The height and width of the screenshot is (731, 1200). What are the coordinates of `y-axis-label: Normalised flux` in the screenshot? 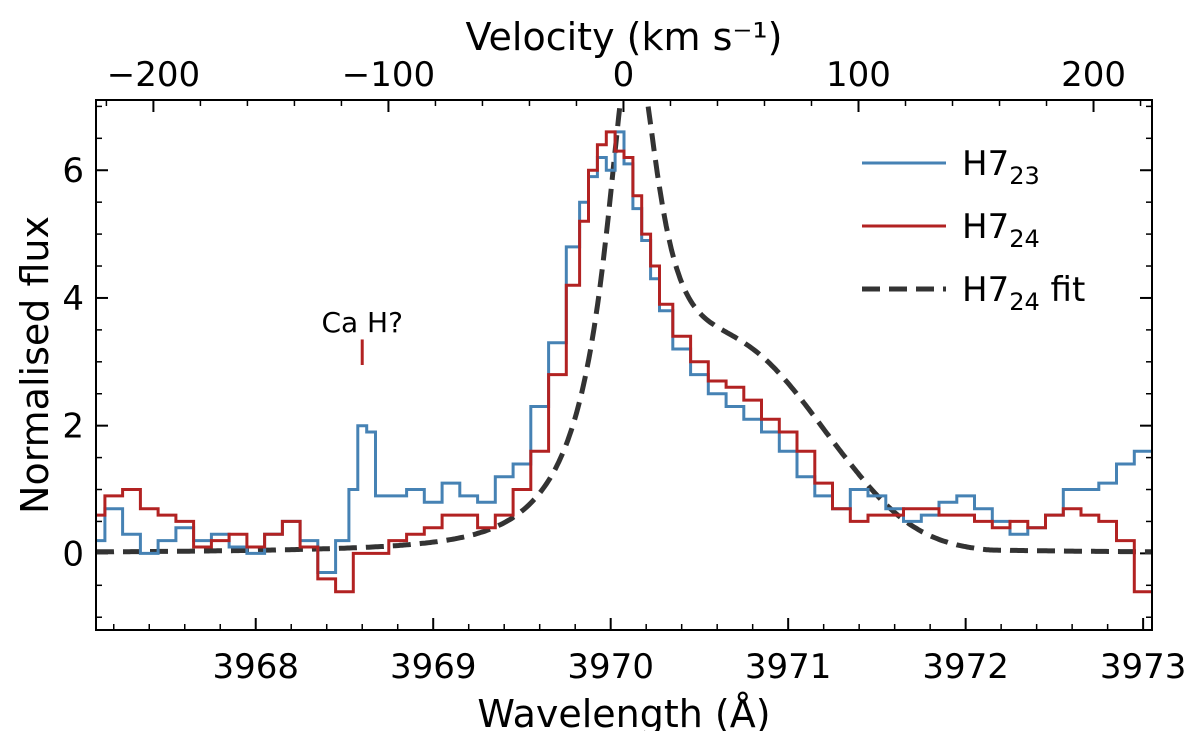 It's located at (35, 365).